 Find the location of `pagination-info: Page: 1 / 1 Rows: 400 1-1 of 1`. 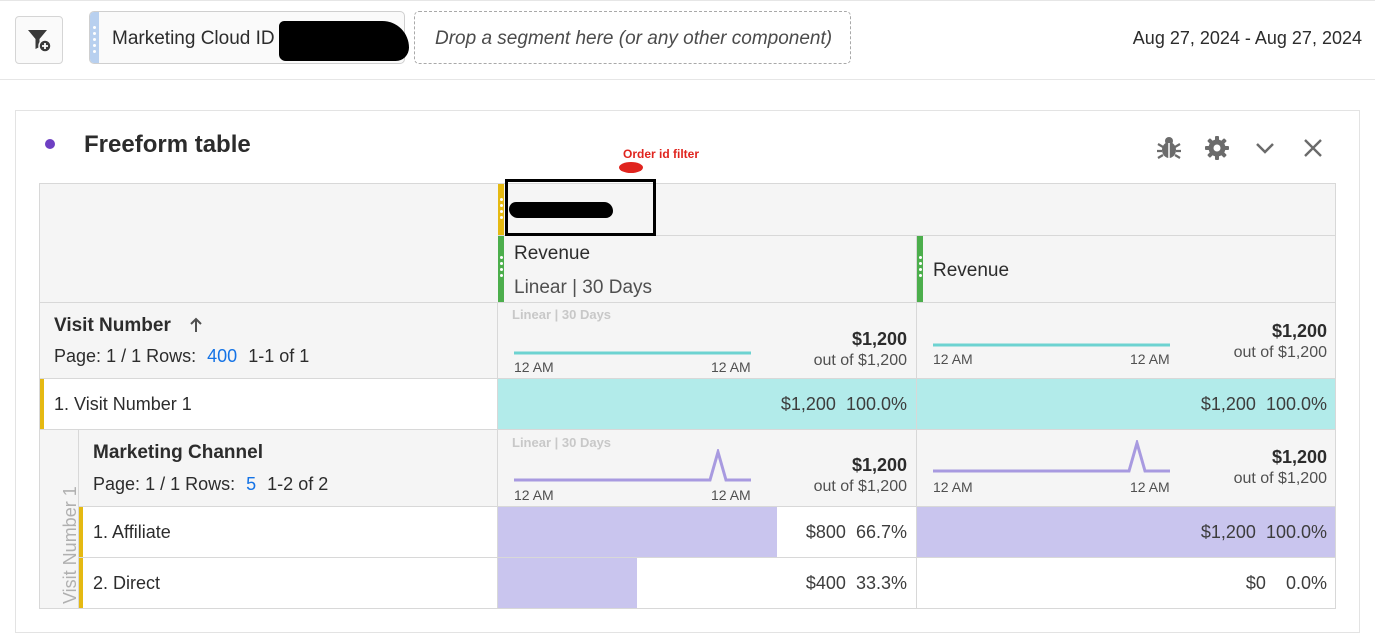

pagination-info: Page: 1 / 1 Rows: 400 1-1 of 1 is located at coordinates (182, 356).